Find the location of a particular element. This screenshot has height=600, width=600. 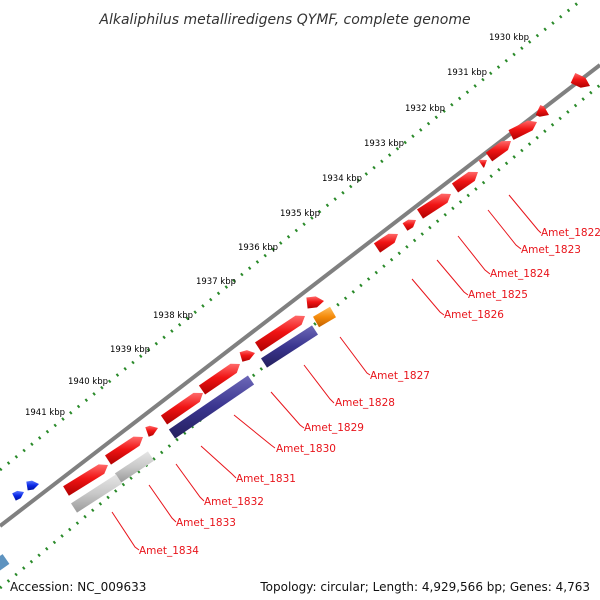

gene-label-Amet_1824: Amet_1824 is located at coordinates (520, 274).